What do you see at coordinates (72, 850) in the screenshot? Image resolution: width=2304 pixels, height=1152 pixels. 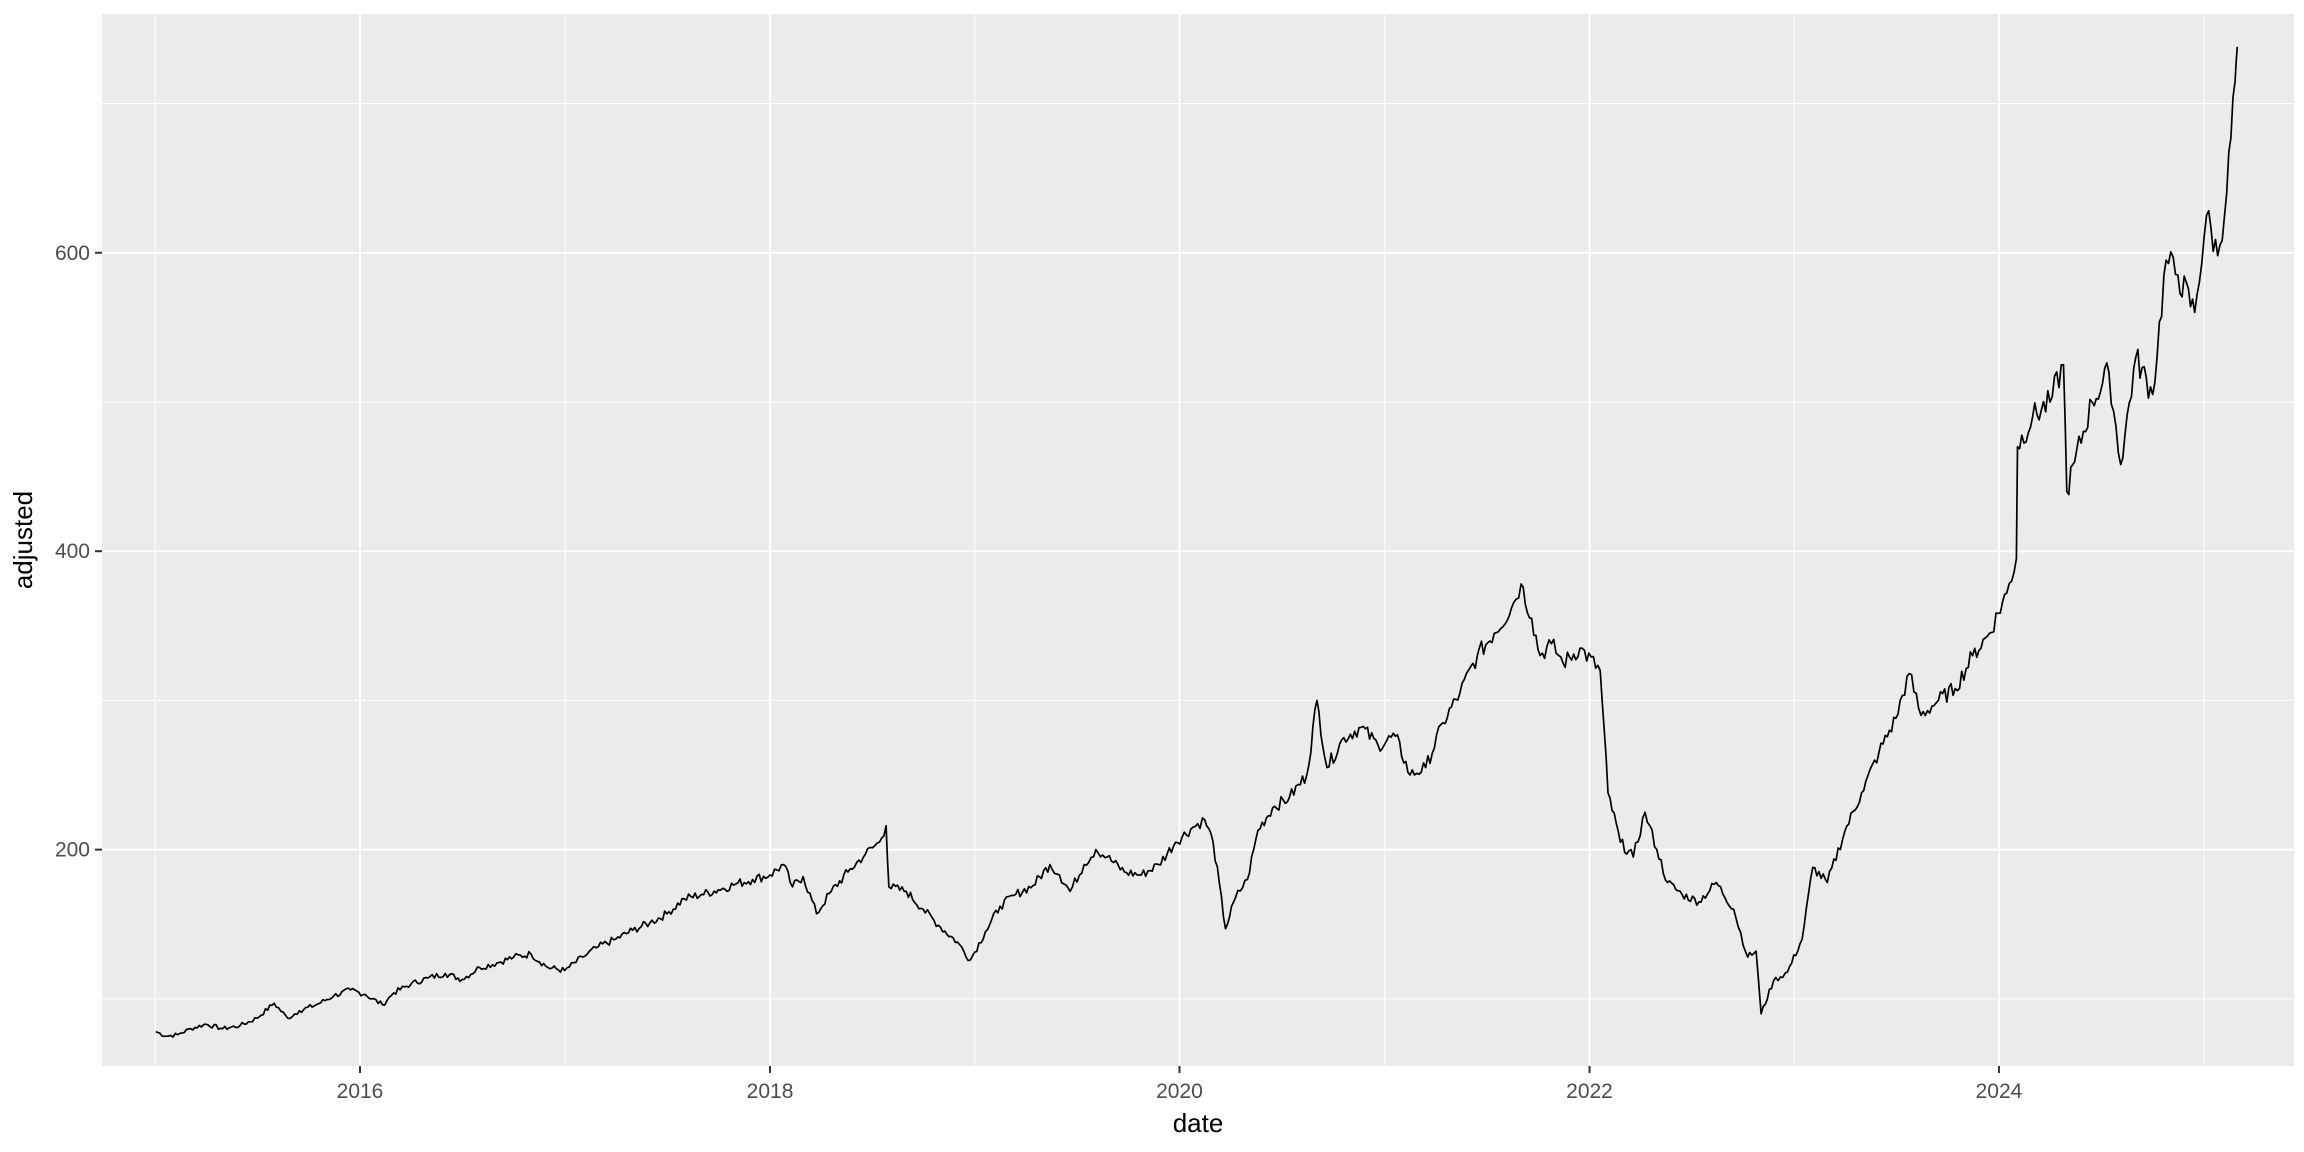 I see `y-tick-label: 200` at bounding box center [72, 850].